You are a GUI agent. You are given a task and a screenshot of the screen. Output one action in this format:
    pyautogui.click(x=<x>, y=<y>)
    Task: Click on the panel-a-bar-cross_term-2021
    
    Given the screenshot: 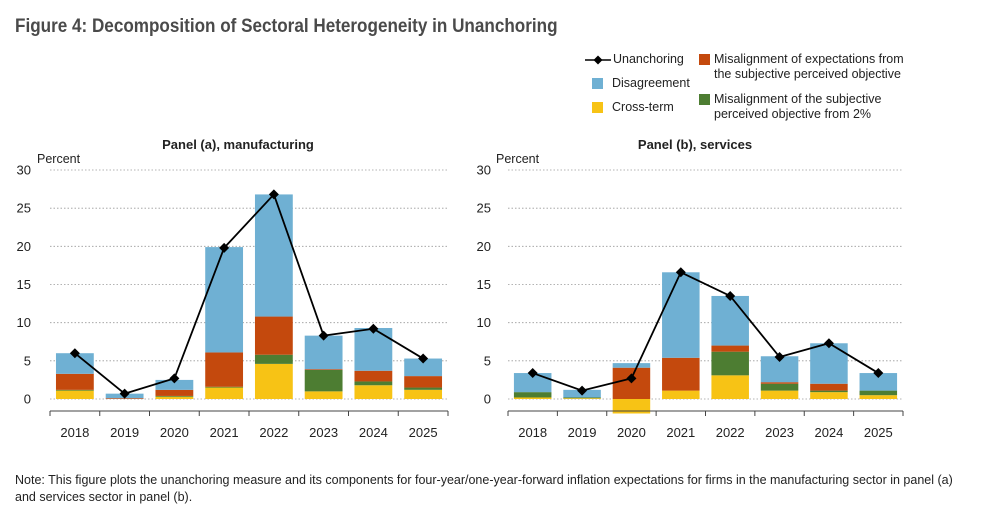 What is the action you would take?
    pyautogui.click(x=224, y=393)
    